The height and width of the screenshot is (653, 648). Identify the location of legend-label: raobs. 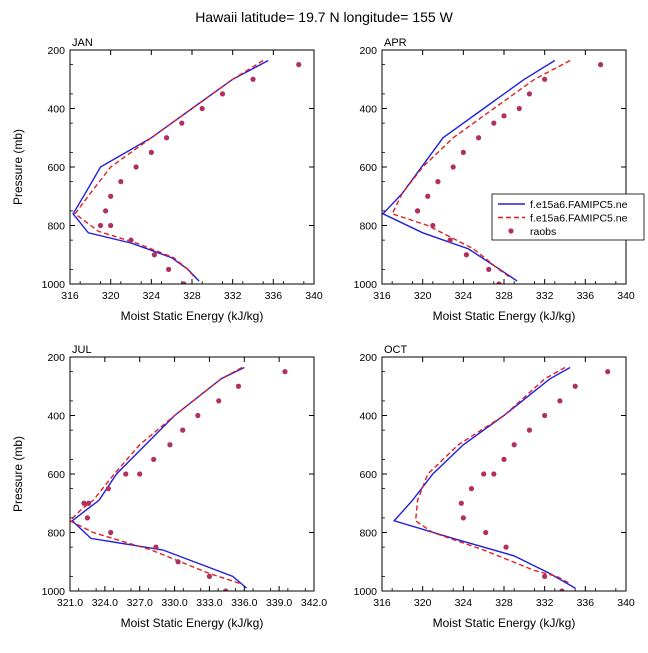
(543, 232).